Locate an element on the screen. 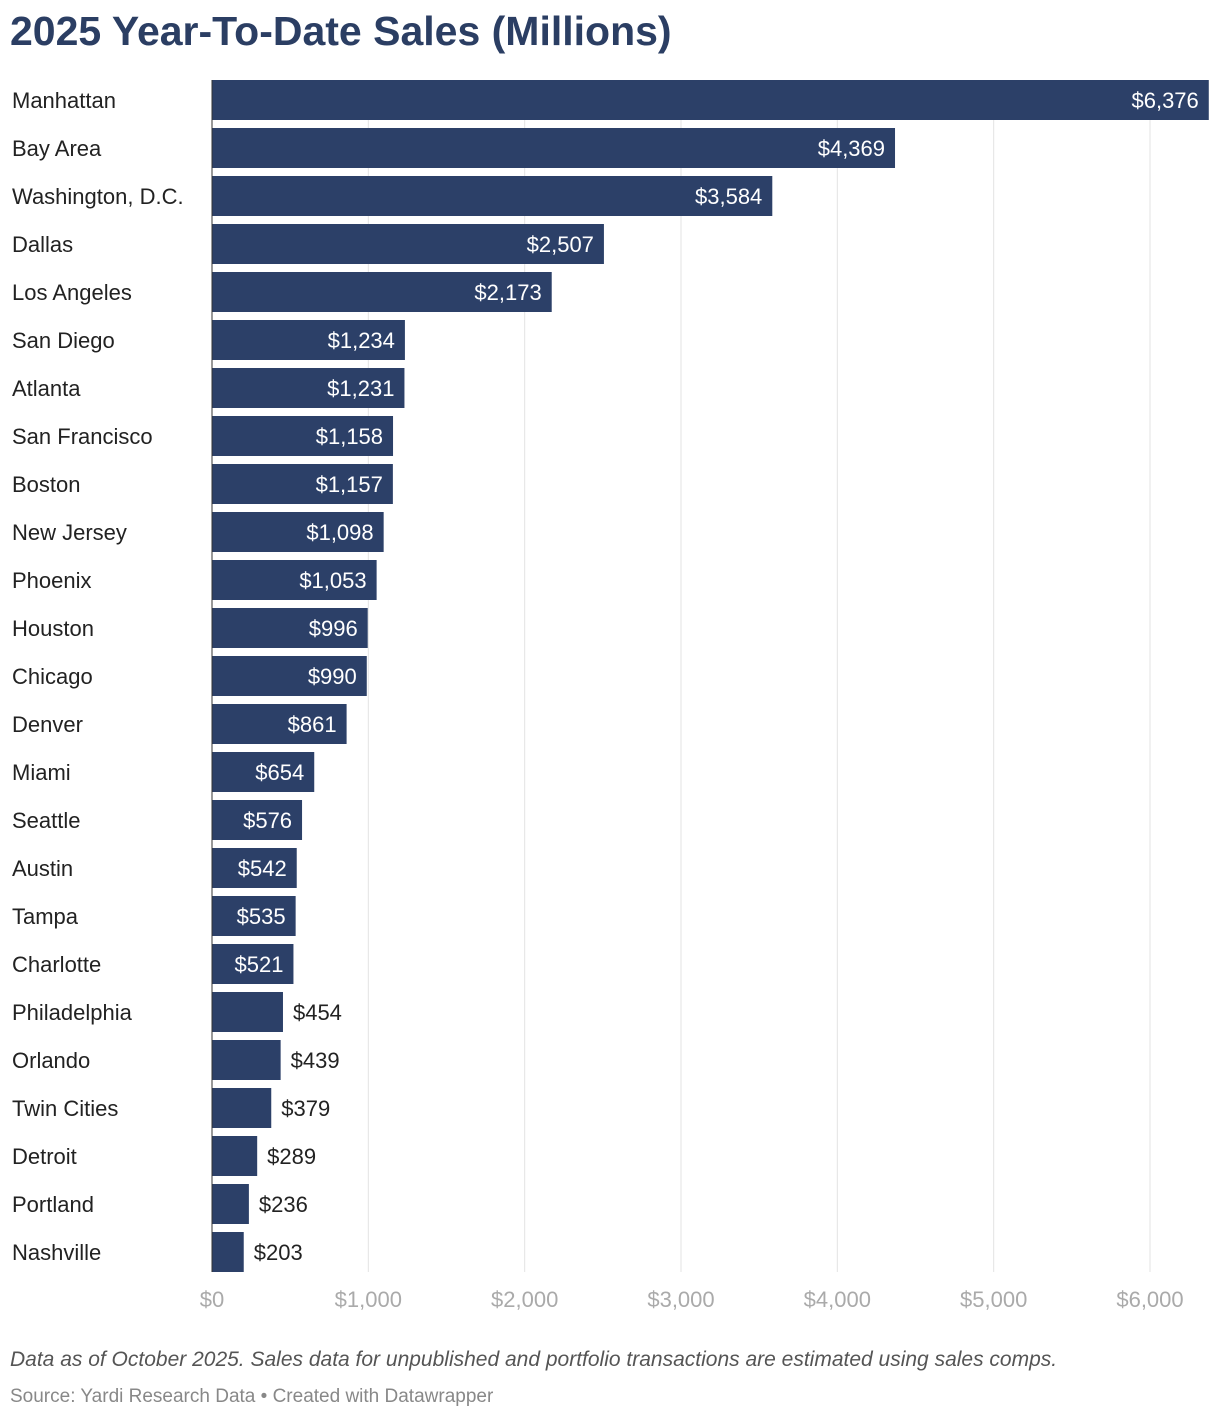 Image resolution: width=1220 pixels, height=1422 pixels. x-tick-label: $4,000 is located at coordinates (837, 1299).